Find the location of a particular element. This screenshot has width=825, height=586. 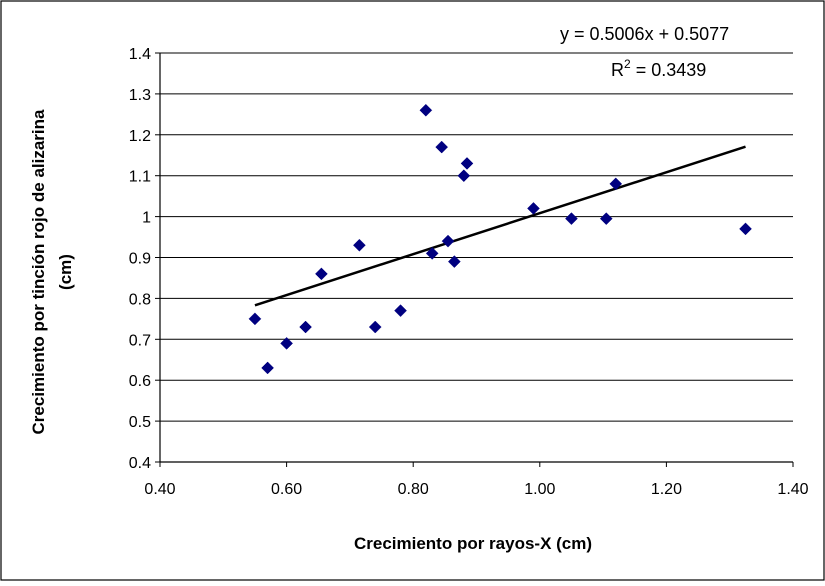

x-tick-label: 0.80 is located at coordinates (413, 489).